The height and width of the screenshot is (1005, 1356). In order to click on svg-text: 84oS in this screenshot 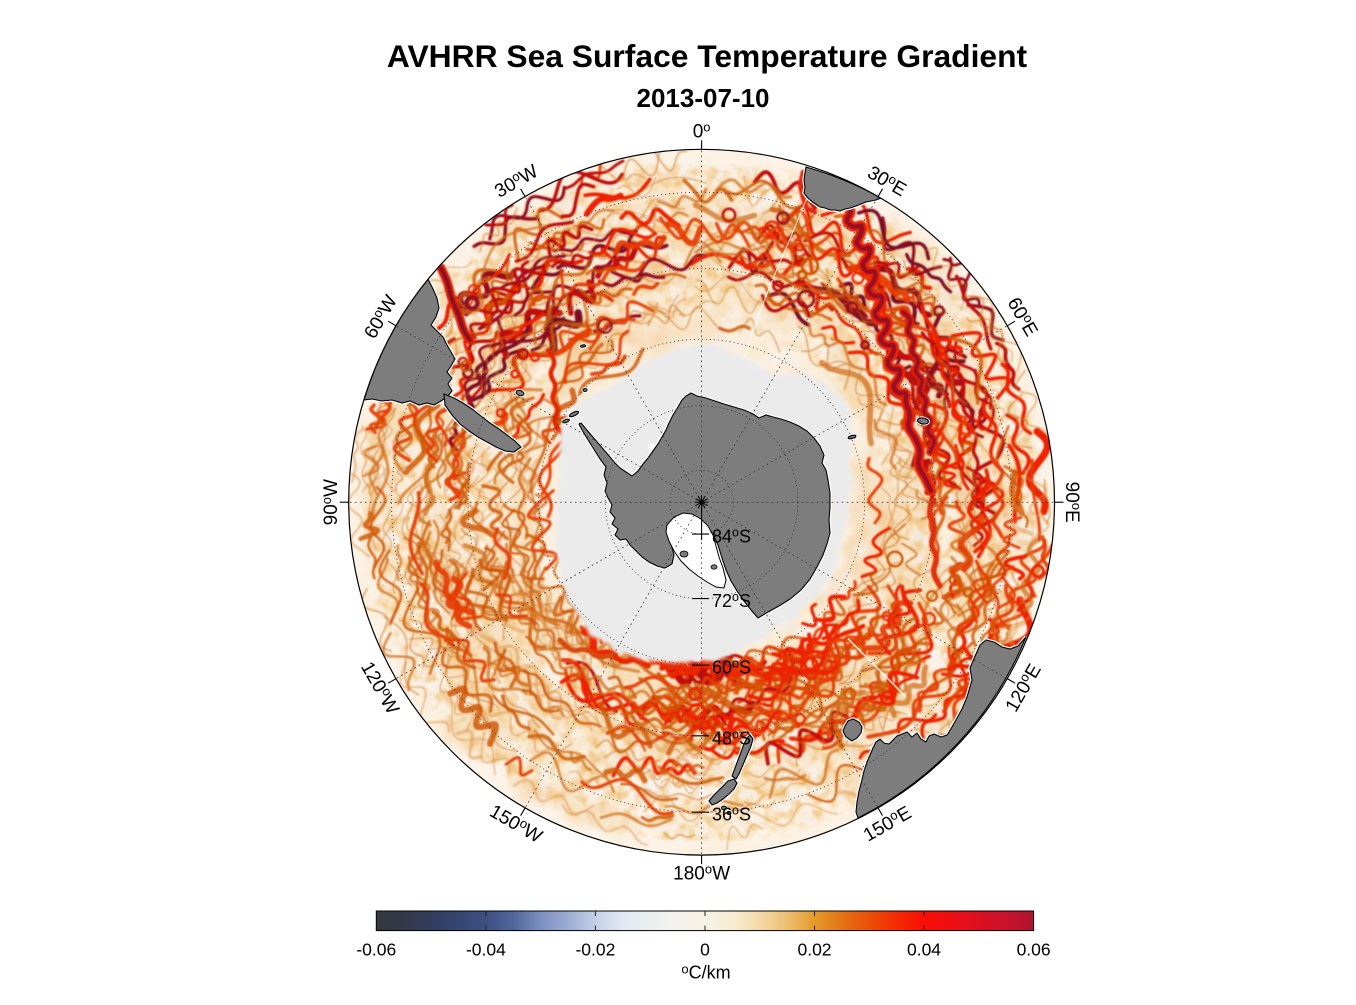, I will do `click(731, 536)`.